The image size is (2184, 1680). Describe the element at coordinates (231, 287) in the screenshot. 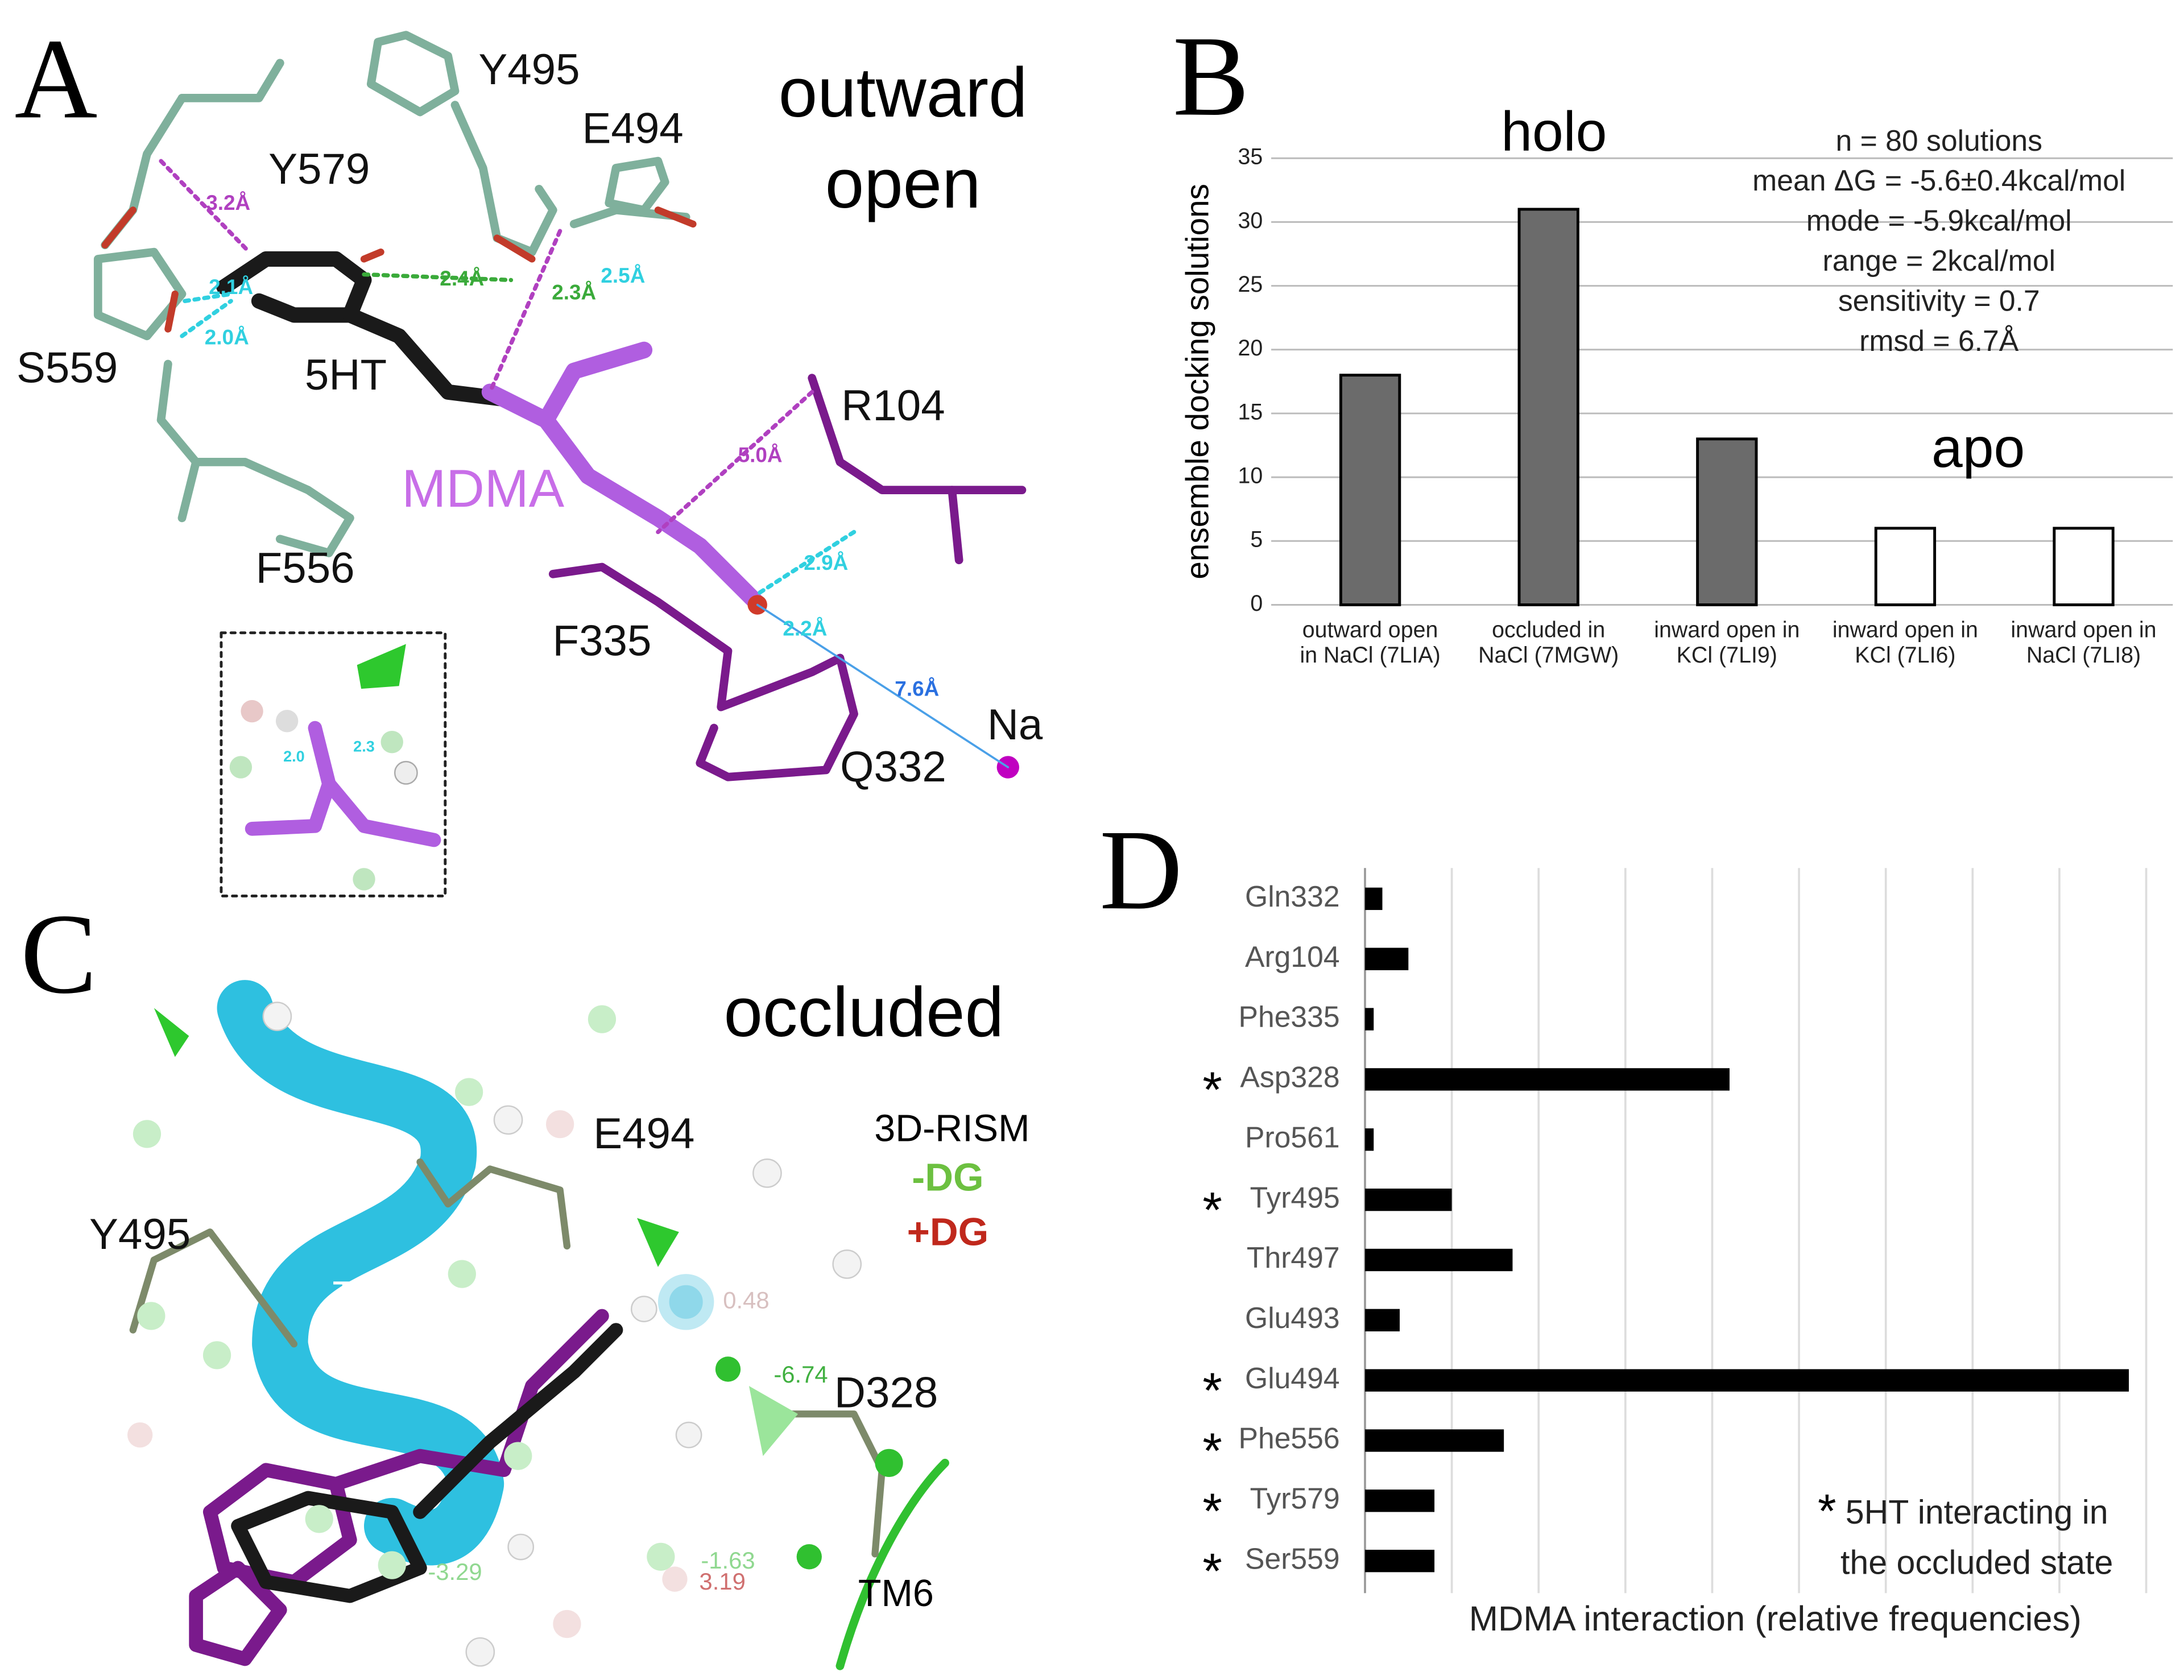

I see `distance-label: 2.1Å` at that location.